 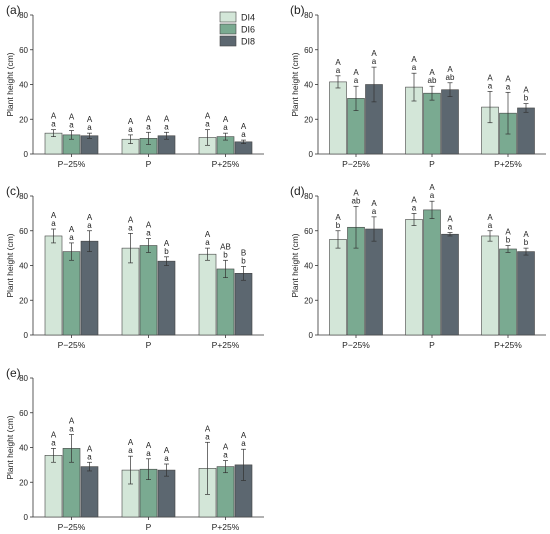 I want to click on significance-letter-upper: B, so click(x=243, y=252).